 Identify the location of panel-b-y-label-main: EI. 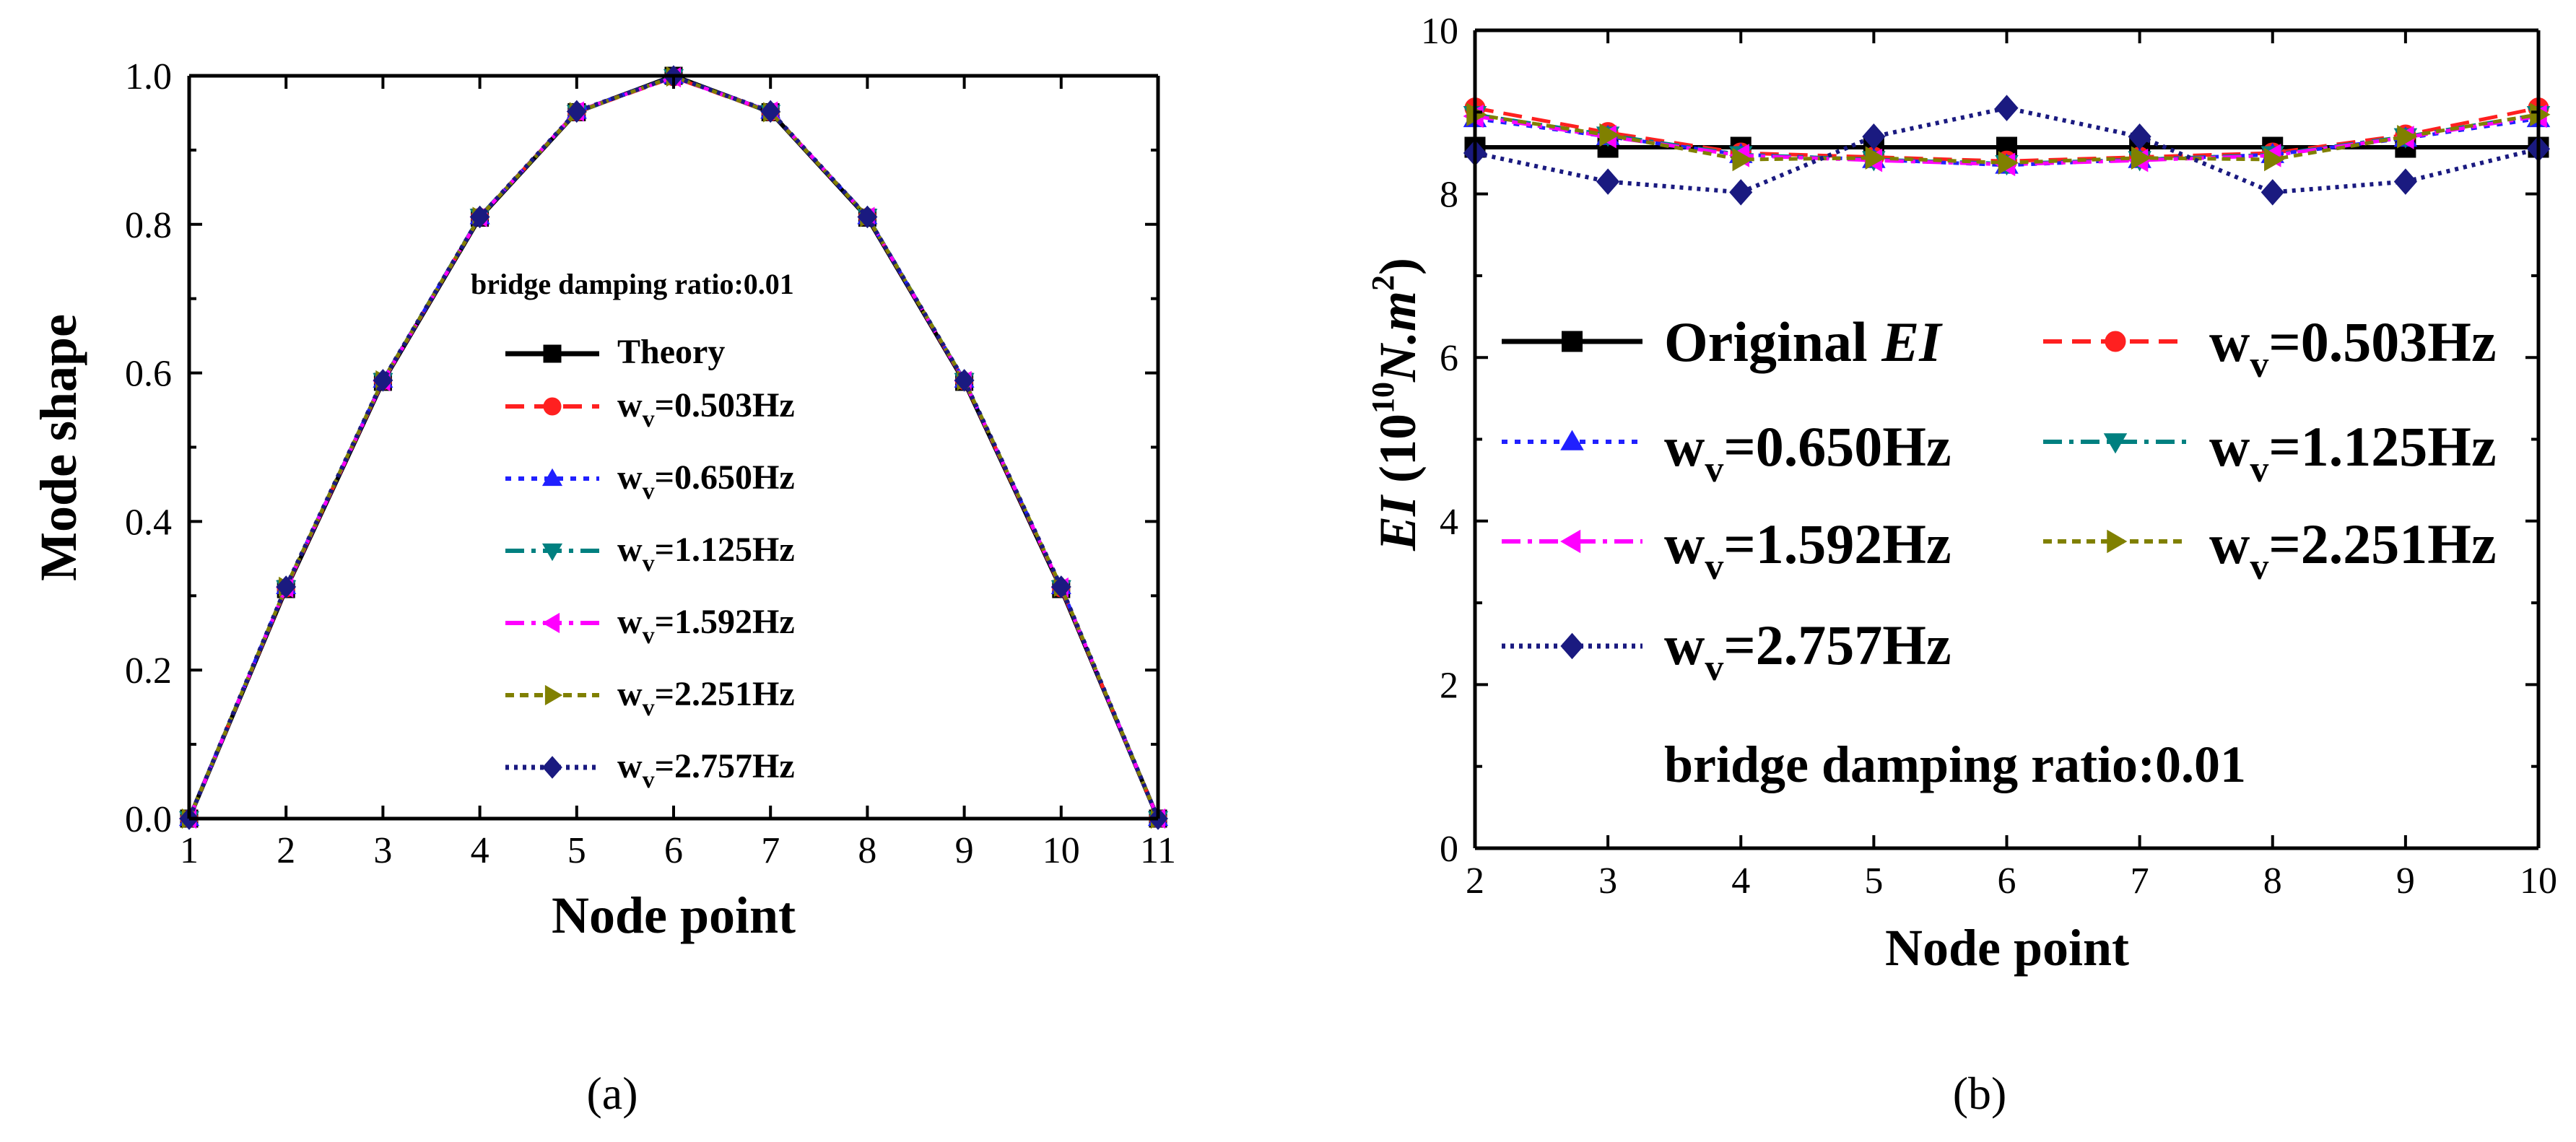
(1398, 523).